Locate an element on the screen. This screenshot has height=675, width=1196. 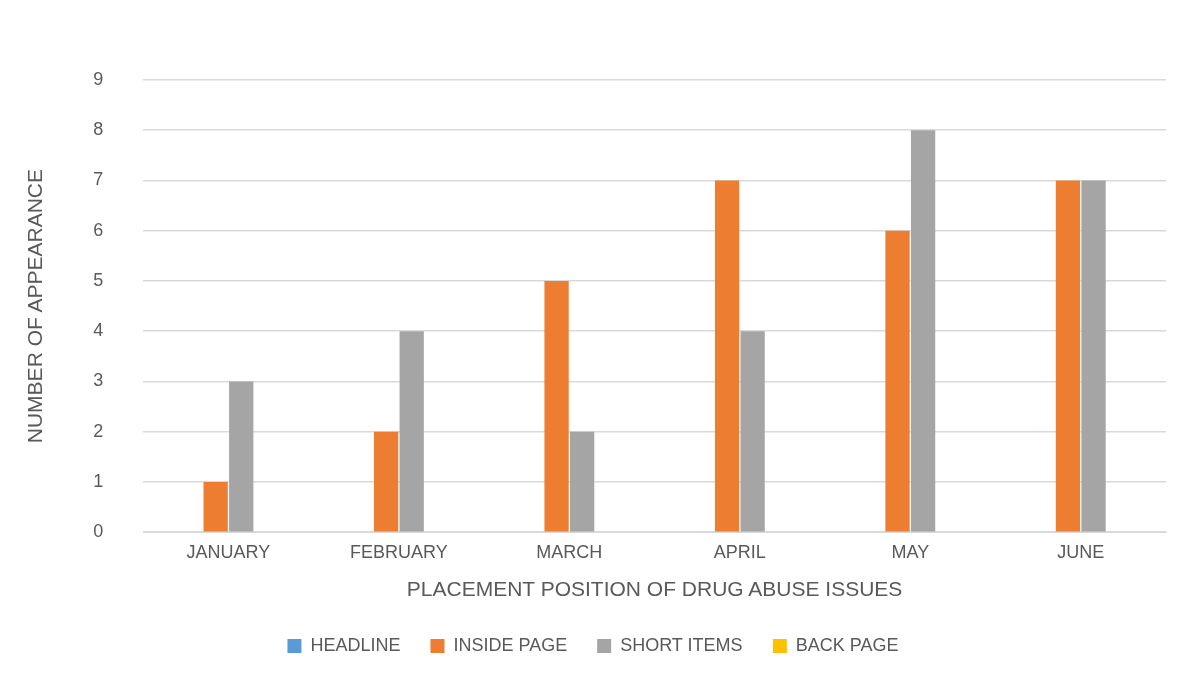
x-tick-label: MARCH is located at coordinates (569, 551).